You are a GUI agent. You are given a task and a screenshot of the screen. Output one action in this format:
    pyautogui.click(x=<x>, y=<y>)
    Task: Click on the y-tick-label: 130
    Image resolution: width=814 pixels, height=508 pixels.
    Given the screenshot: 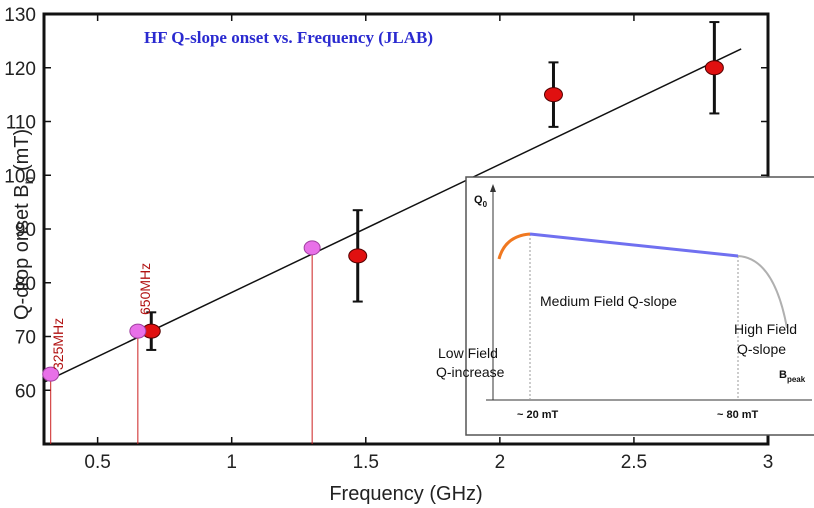 What is the action you would take?
    pyautogui.click(x=20, y=15)
    